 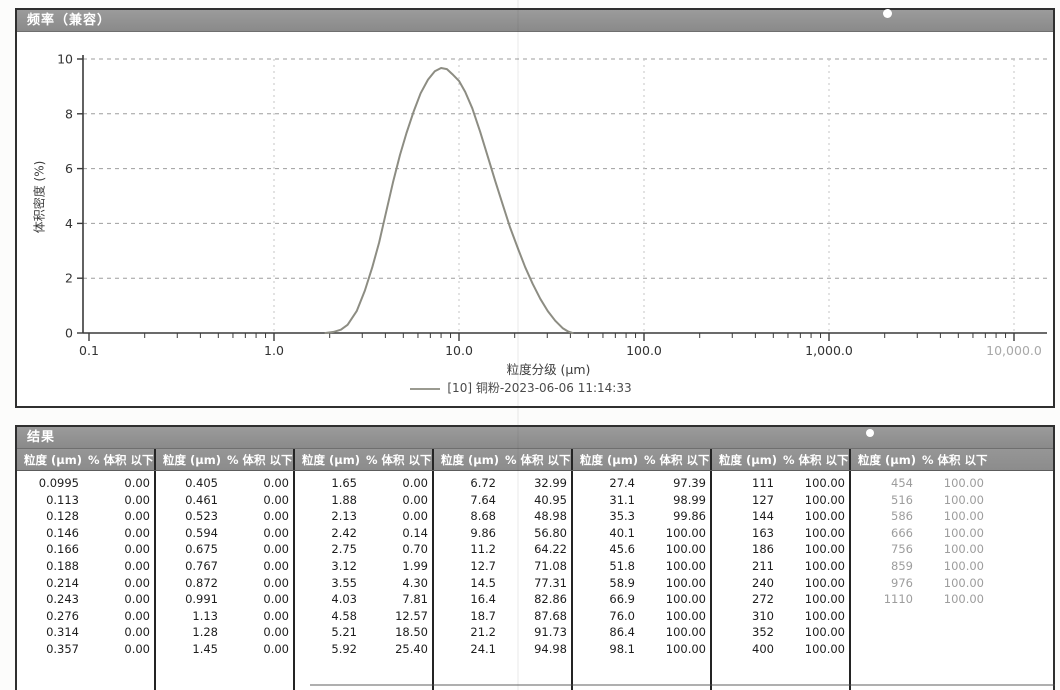 What do you see at coordinates (85, 500) in the screenshot?
I see `table-row: 0.113 0.00` at bounding box center [85, 500].